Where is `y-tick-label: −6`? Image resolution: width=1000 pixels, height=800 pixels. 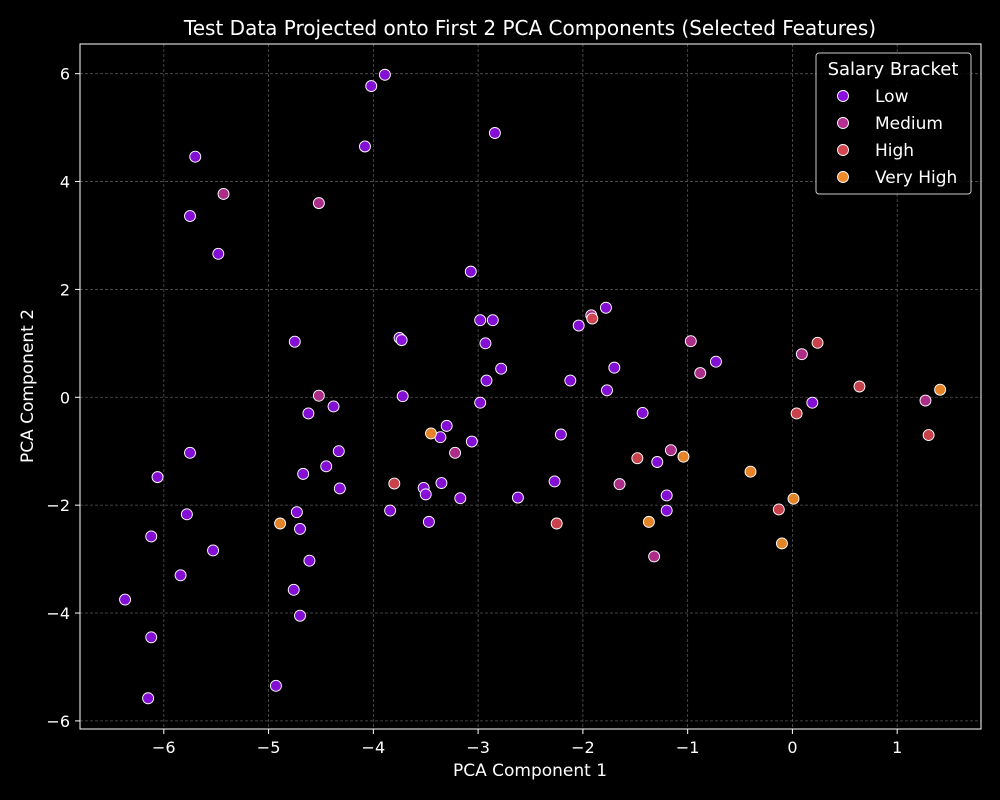
y-tick-label: −6 is located at coordinates (58, 721).